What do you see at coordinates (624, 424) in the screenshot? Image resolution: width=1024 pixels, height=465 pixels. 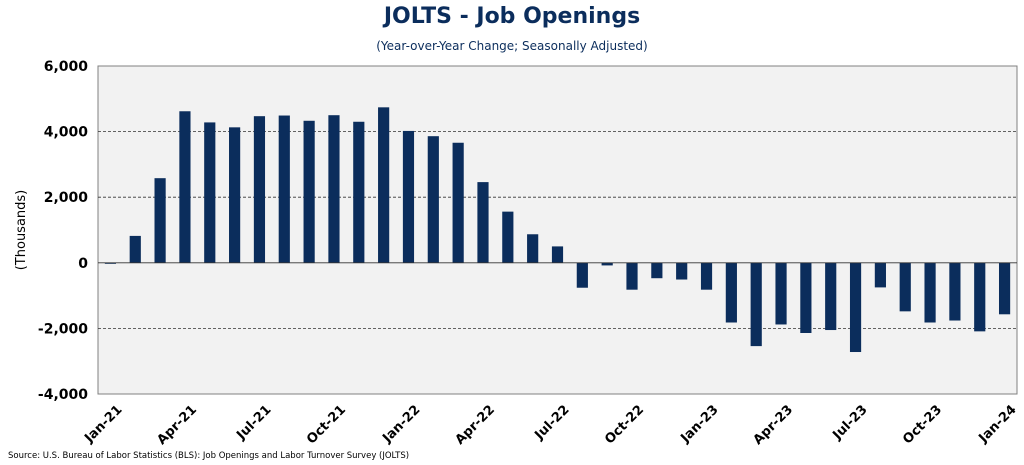 I see `x-tick-label: Oct-22` at bounding box center [624, 424].